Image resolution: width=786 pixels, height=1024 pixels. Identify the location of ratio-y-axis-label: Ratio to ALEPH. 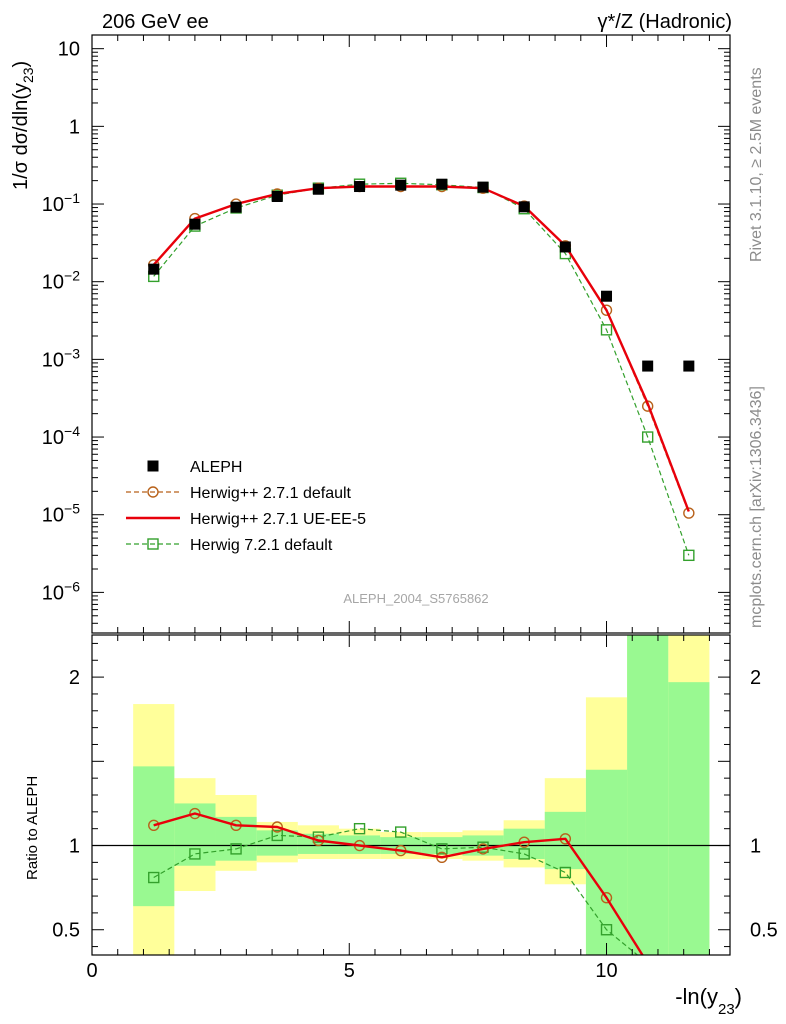
(32, 828).